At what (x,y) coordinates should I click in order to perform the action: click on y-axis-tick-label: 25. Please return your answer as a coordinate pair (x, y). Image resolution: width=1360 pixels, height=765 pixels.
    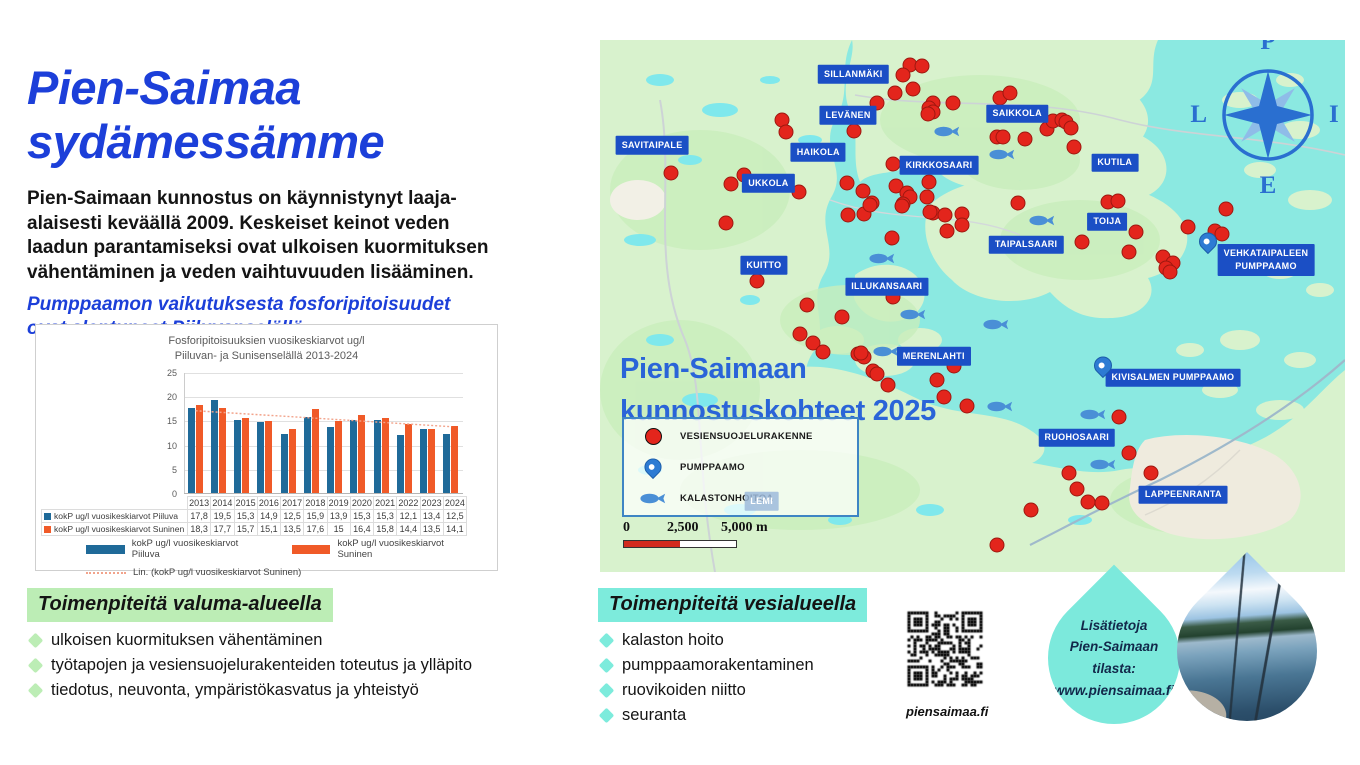
    Looking at the image, I should click on (171, 373).